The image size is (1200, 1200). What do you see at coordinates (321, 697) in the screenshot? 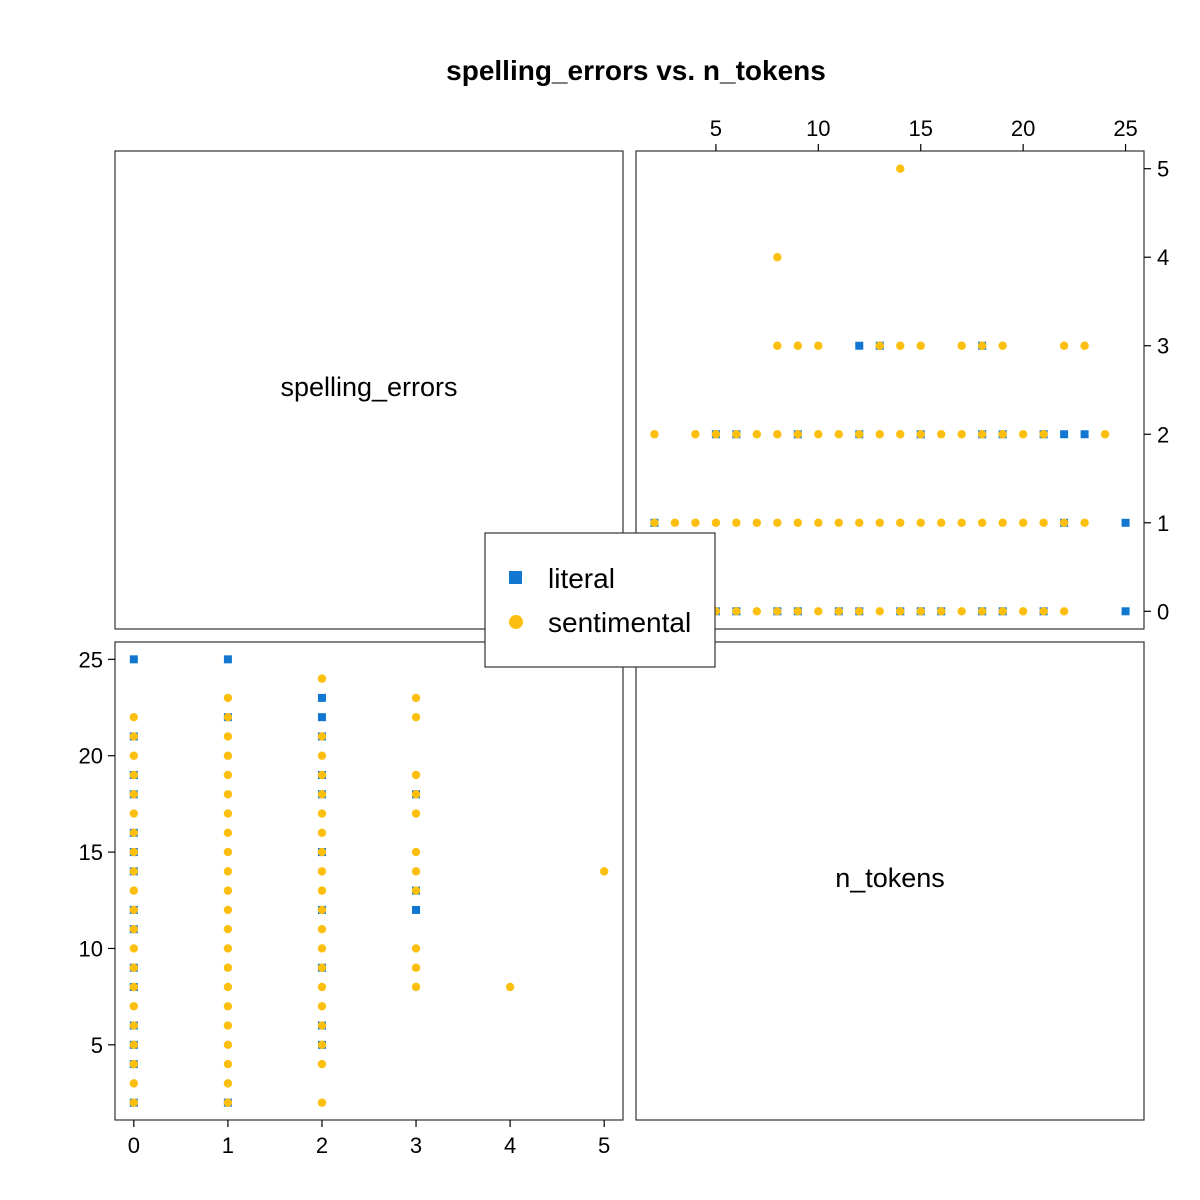
I see `literal-point-bottom-left` at bounding box center [321, 697].